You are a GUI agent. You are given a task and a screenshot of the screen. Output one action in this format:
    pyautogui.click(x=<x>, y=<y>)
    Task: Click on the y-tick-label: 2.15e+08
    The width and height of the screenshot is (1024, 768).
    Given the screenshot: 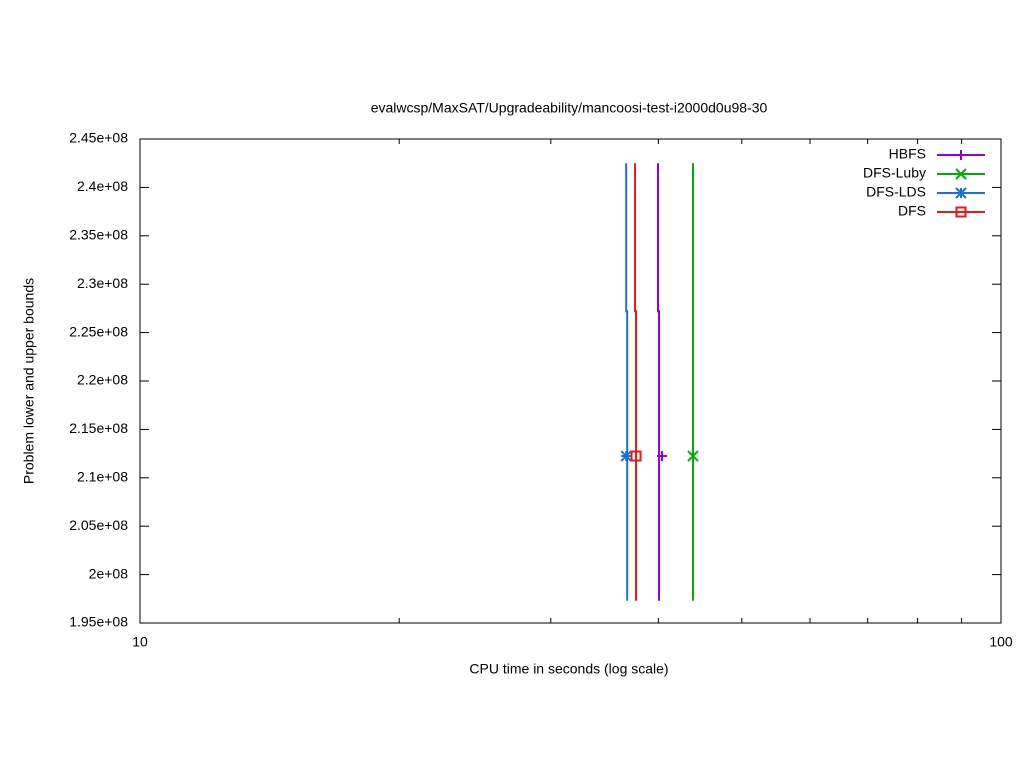 What is the action you would take?
    pyautogui.click(x=98, y=428)
    